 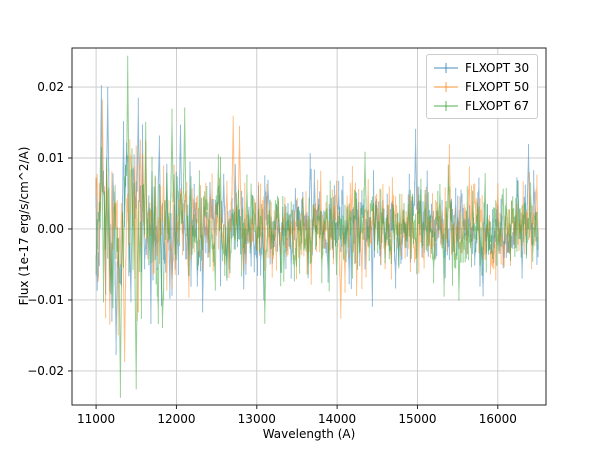 What do you see at coordinates (45, 370) in the screenshot?
I see `y-tick-label: −0.02` at bounding box center [45, 370].